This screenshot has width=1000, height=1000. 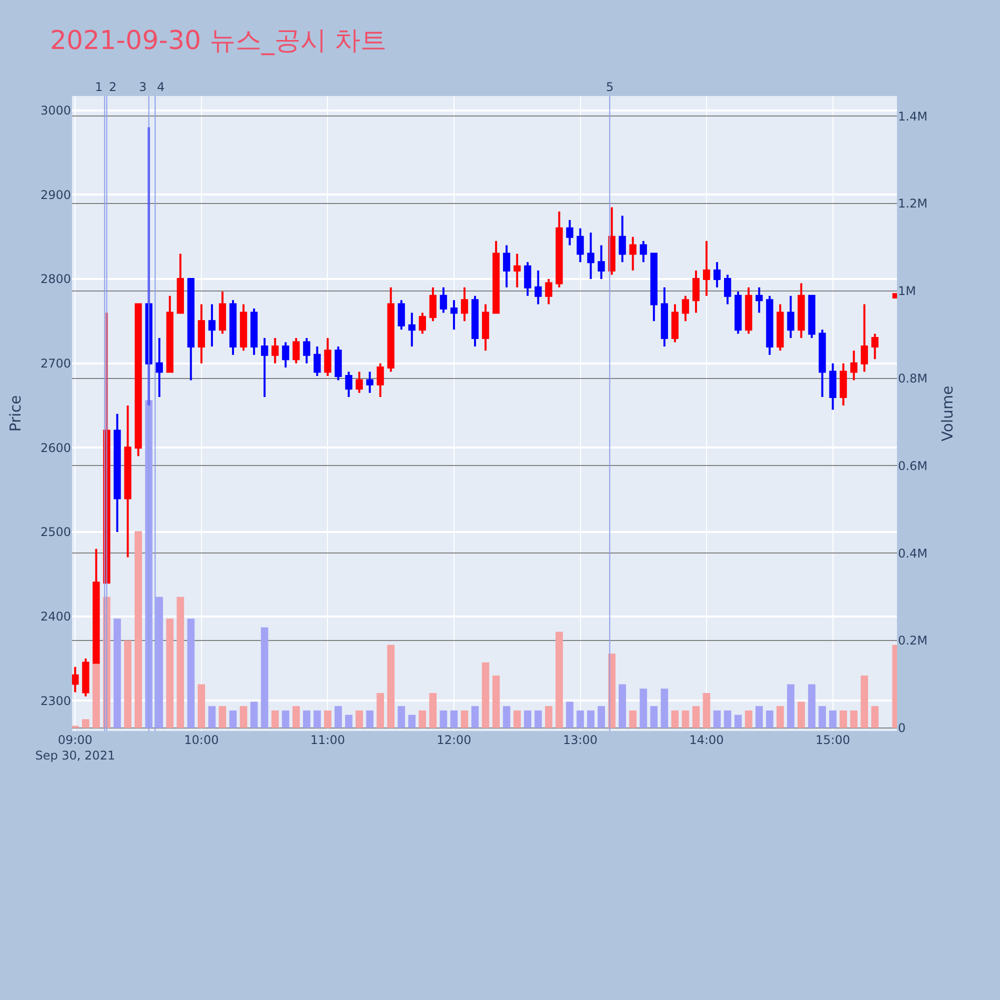 What do you see at coordinates (55, 701) in the screenshot?
I see `y-tick-label: 2300` at bounding box center [55, 701].